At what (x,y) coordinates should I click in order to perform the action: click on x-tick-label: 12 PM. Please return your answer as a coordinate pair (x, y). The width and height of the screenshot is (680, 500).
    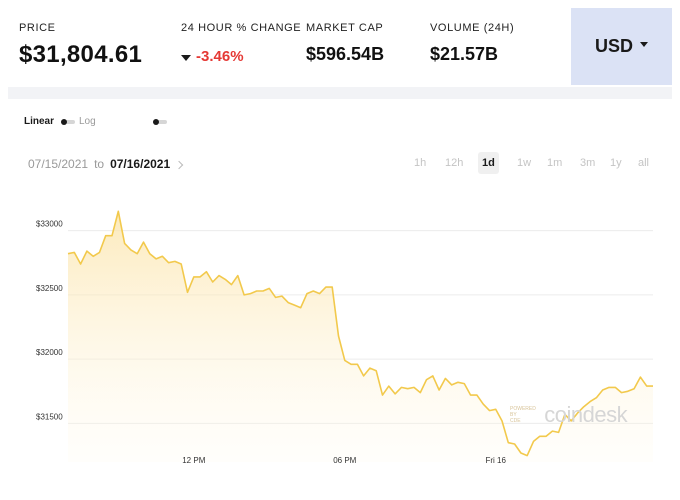
    Looking at the image, I should click on (193, 460).